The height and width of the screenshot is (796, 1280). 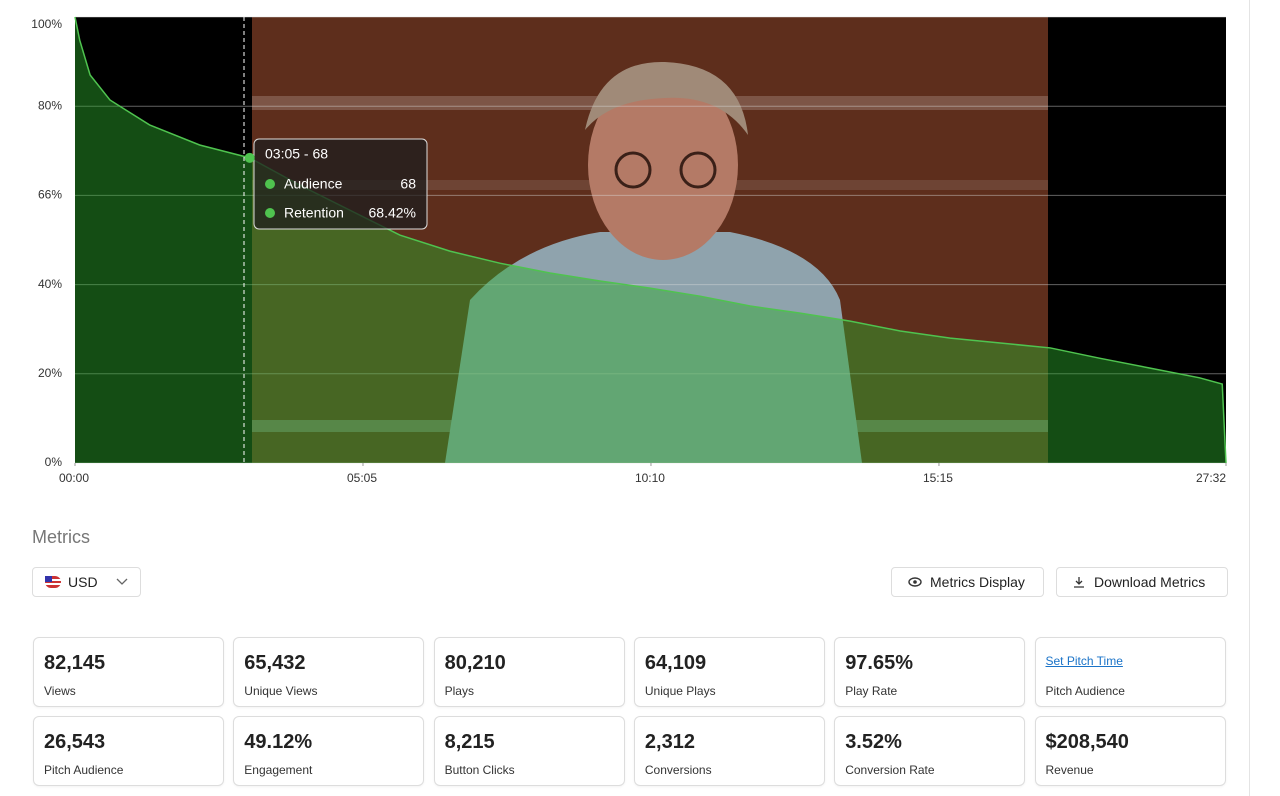 What do you see at coordinates (871, 691) in the screenshot?
I see `card-label: Play Rate` at bounding box center [871, 691].